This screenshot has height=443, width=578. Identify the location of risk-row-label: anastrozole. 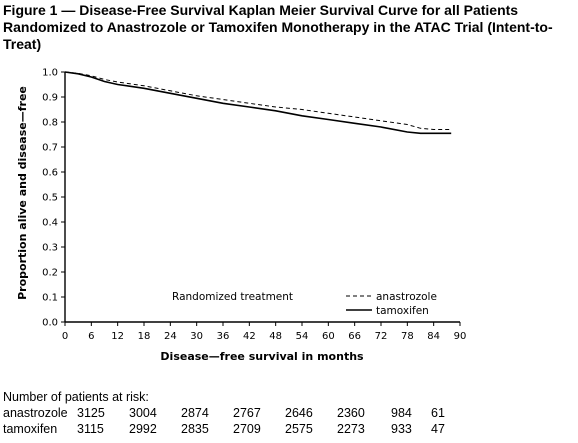
(35, 413).